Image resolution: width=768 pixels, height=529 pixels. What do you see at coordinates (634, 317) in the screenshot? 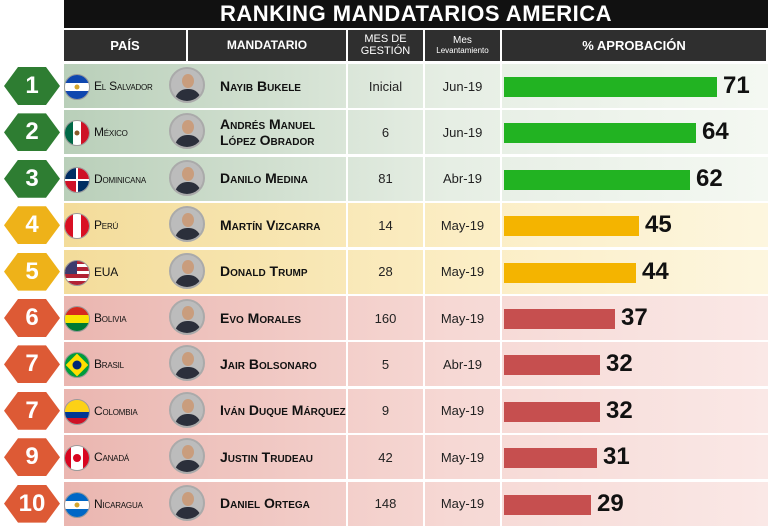
I see `approval-value-label: 37` at bounding box center [634, 317].